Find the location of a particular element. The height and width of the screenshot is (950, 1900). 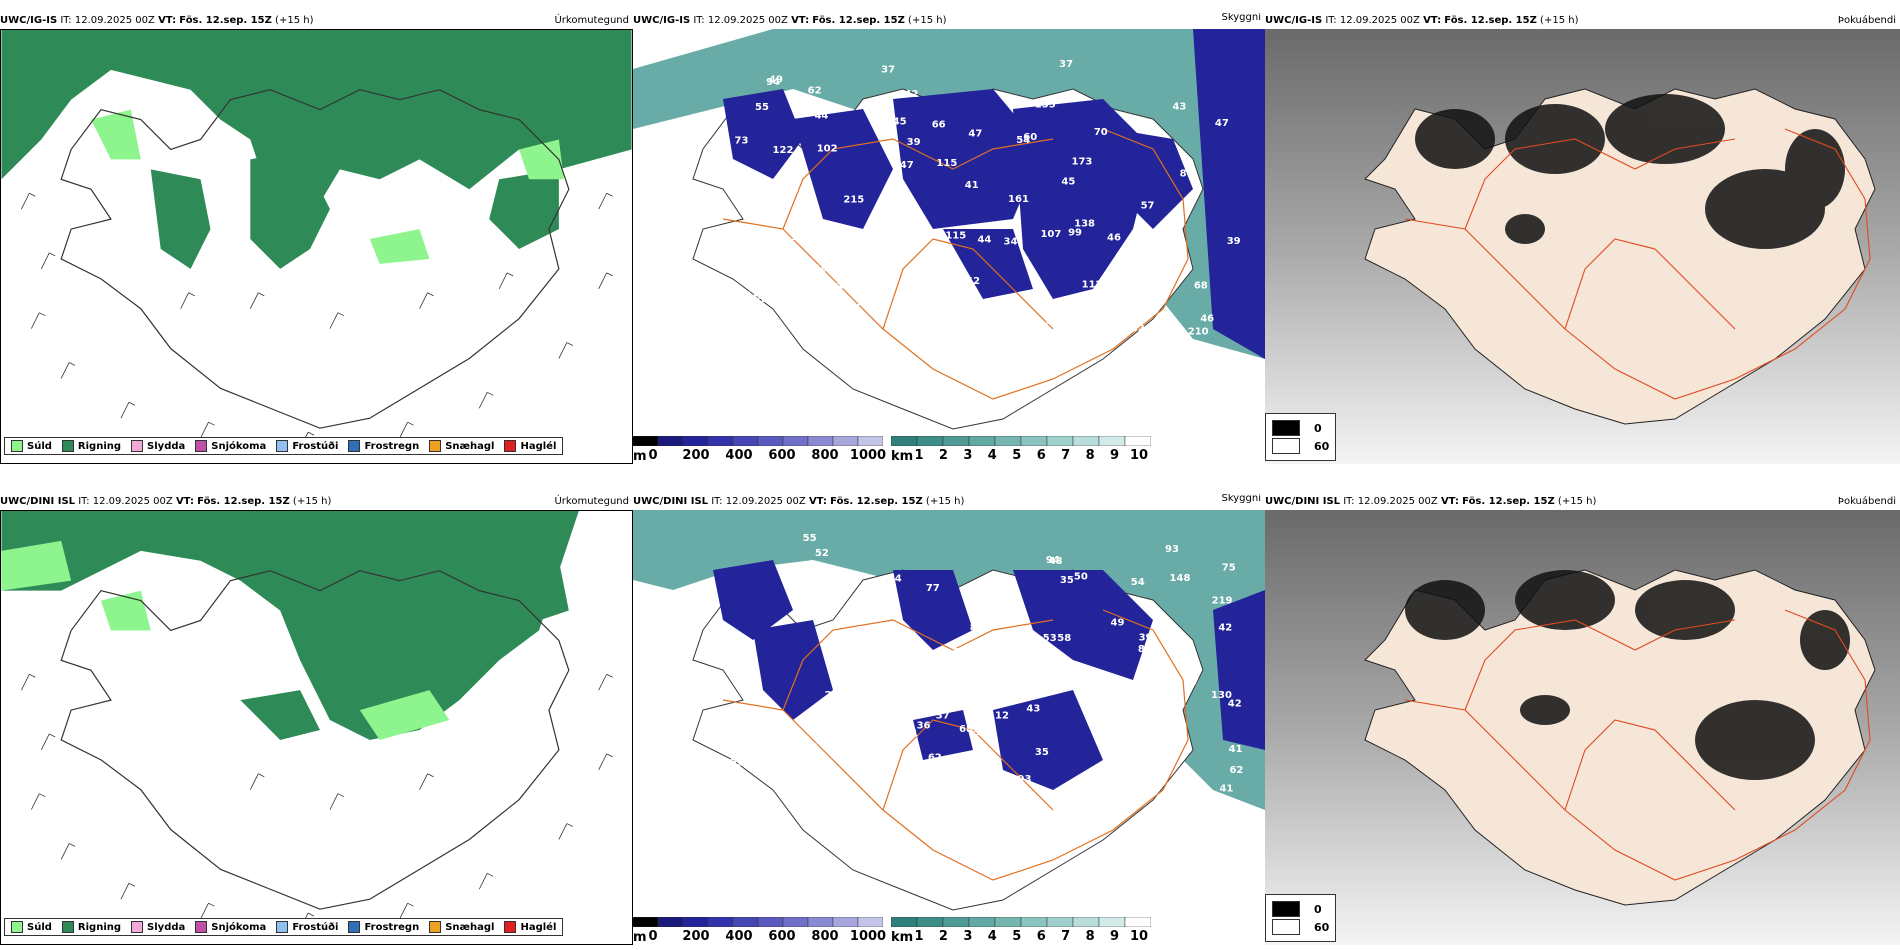

colorbar-tick-label: 10 is located at coordinates (1139, 936).